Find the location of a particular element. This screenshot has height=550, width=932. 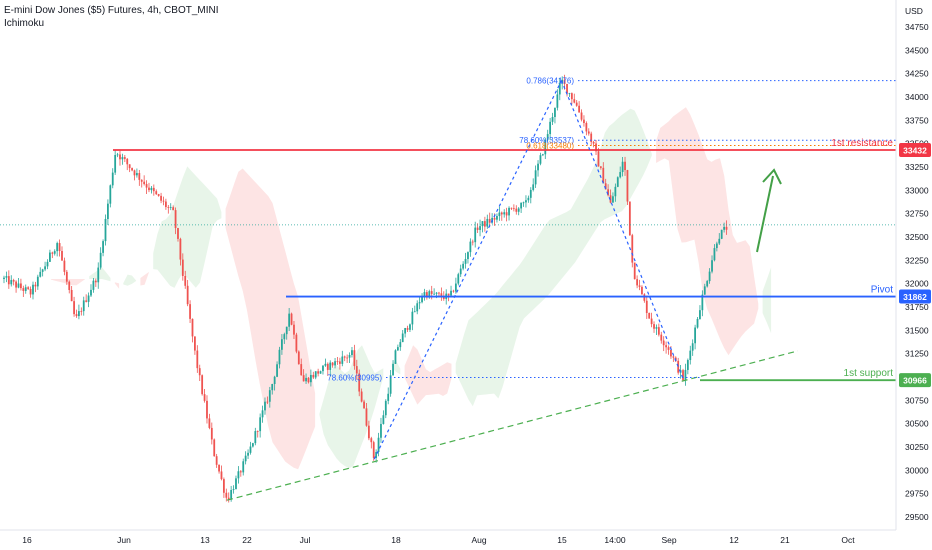

ichimoku-cloud-bearish is located at coordinates (67, 282).